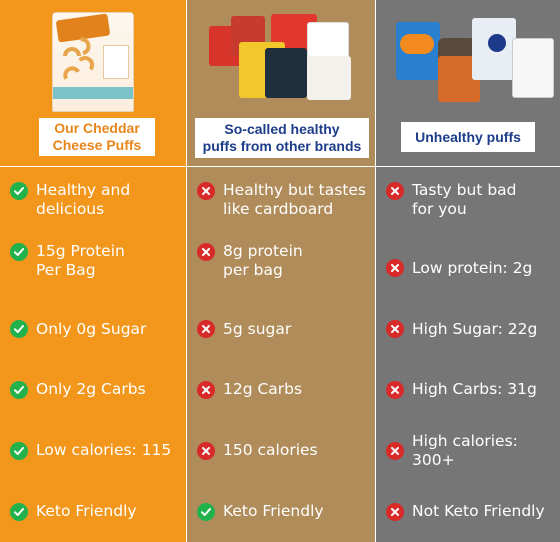 The image size is (560, 542). Describe the element at coordinates (474, 389) in the screenshot. I see `row-text: High Carbs: 31g` at that location.